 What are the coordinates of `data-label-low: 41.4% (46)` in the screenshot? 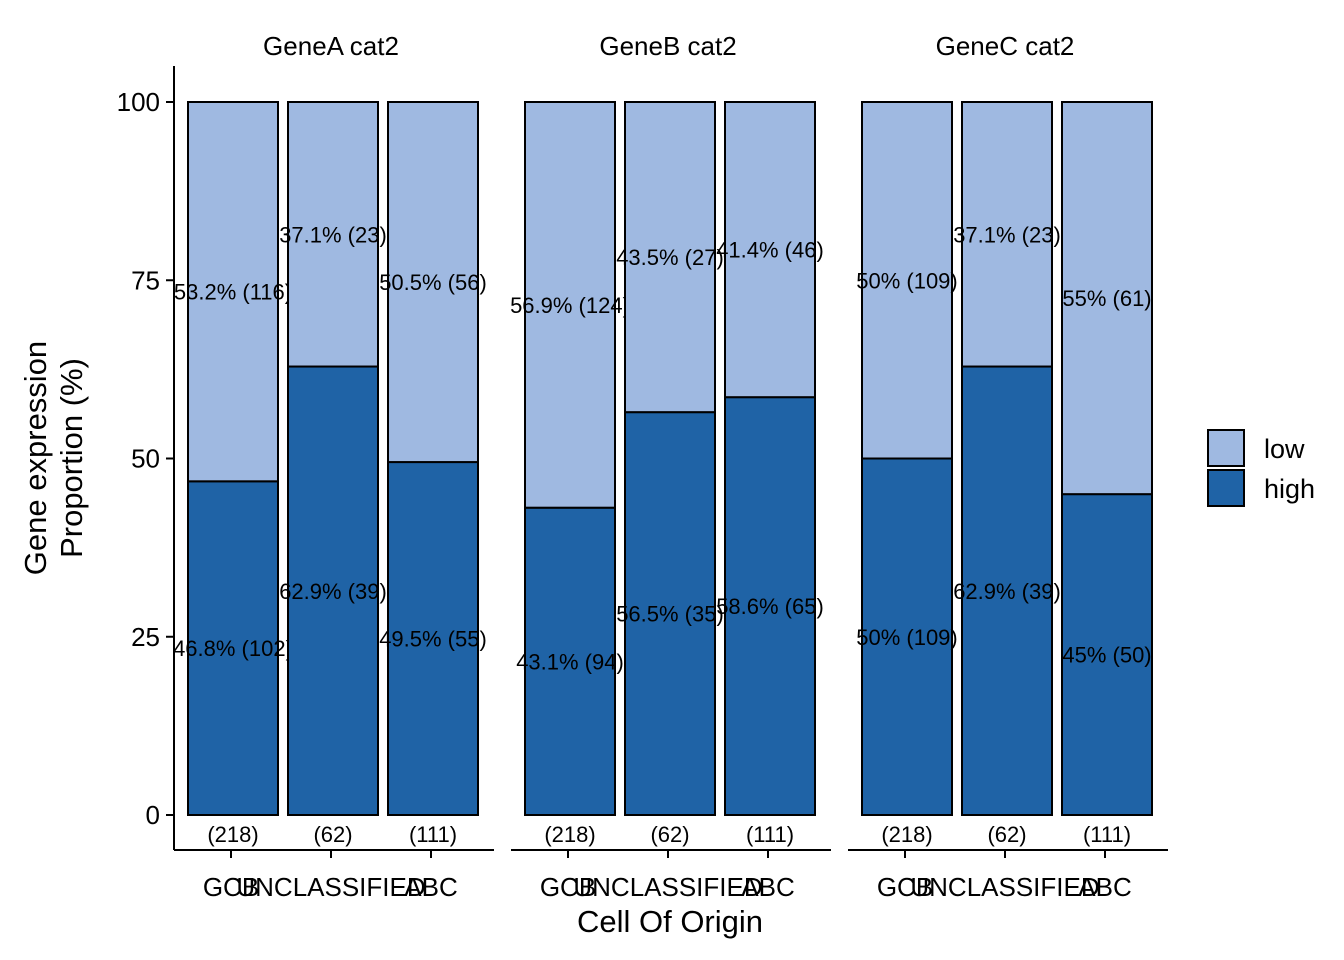 It's located at (770, 250).